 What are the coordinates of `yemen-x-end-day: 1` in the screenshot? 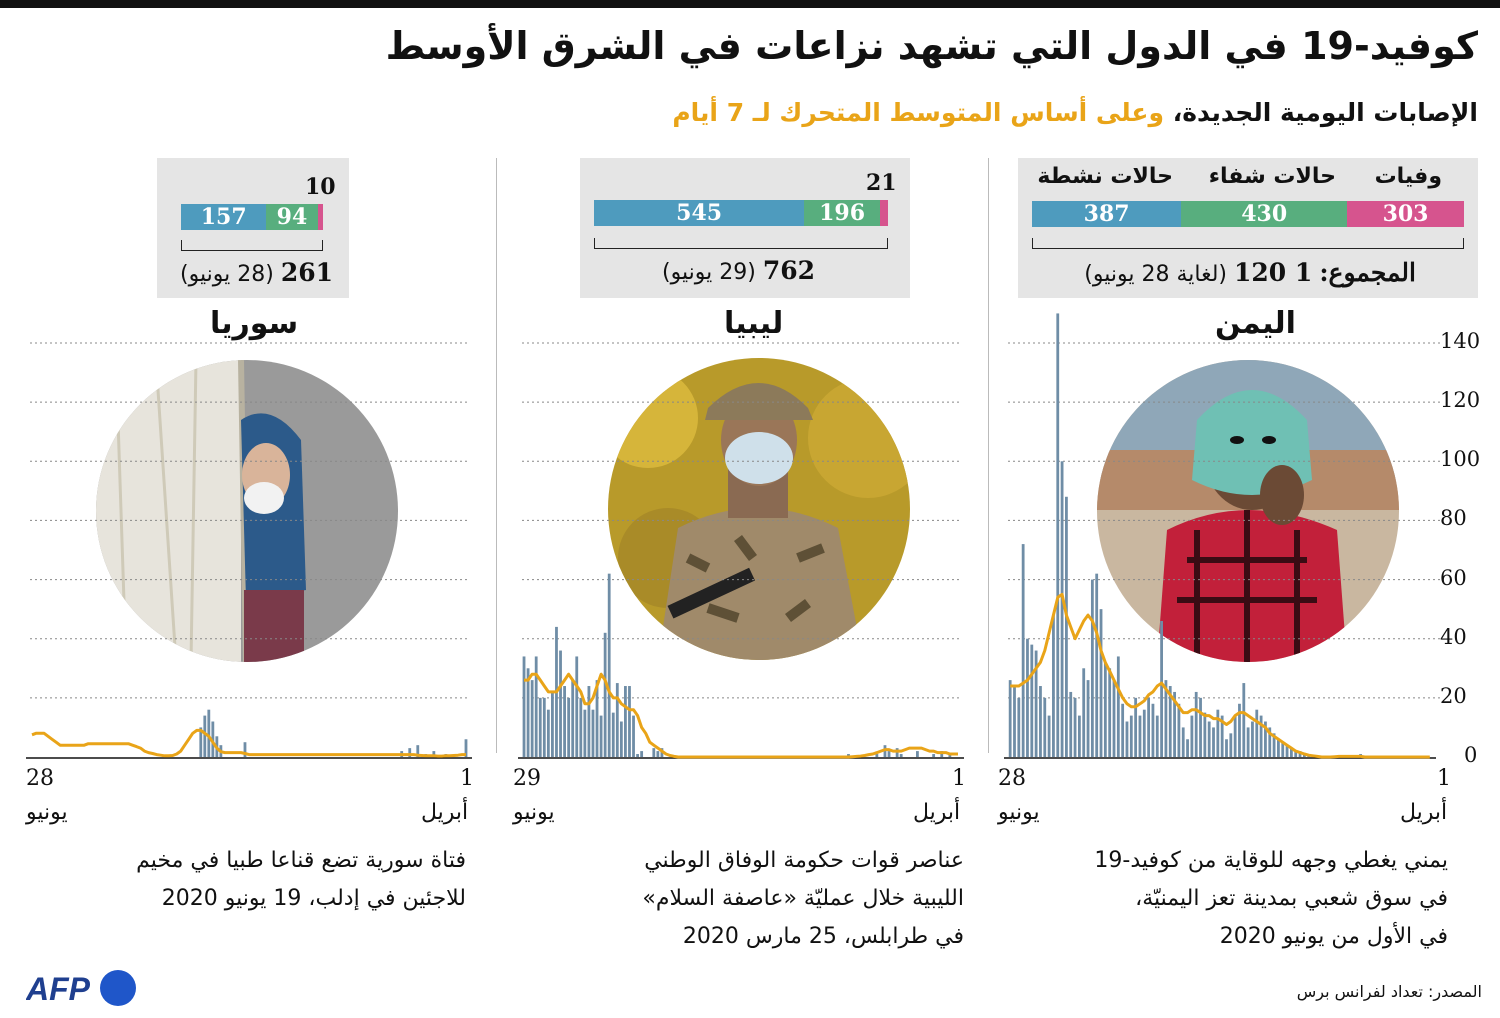 It's located at (1444, 778).